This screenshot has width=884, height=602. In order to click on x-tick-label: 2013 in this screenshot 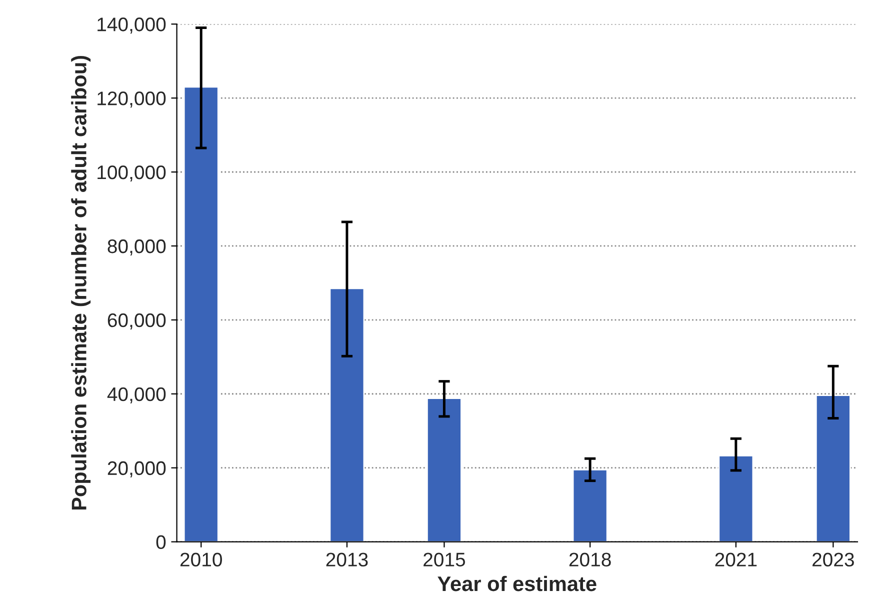, I will do `click(347, 559)`.